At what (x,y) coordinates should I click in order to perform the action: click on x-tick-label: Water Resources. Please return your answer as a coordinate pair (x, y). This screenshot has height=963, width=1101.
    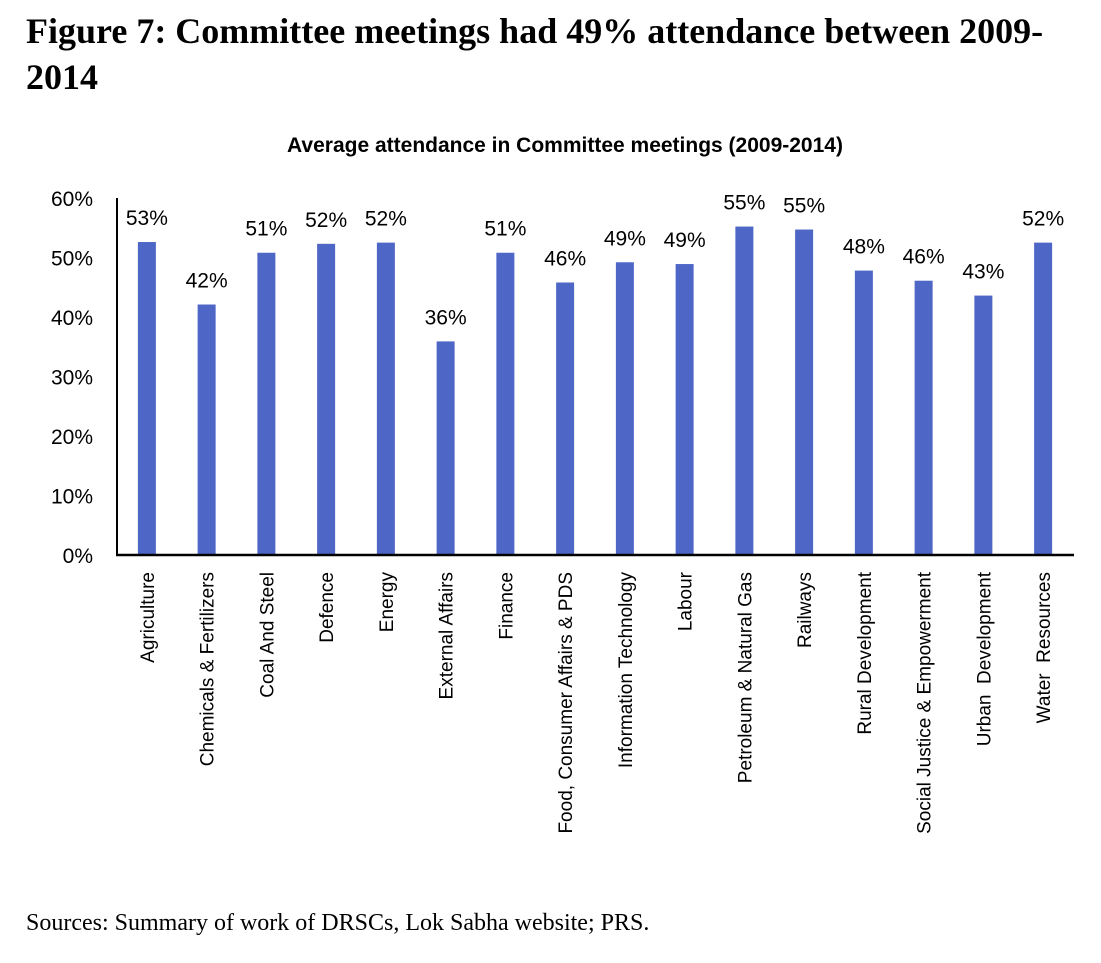
    Looking at the image, I should click on (1044, 647).